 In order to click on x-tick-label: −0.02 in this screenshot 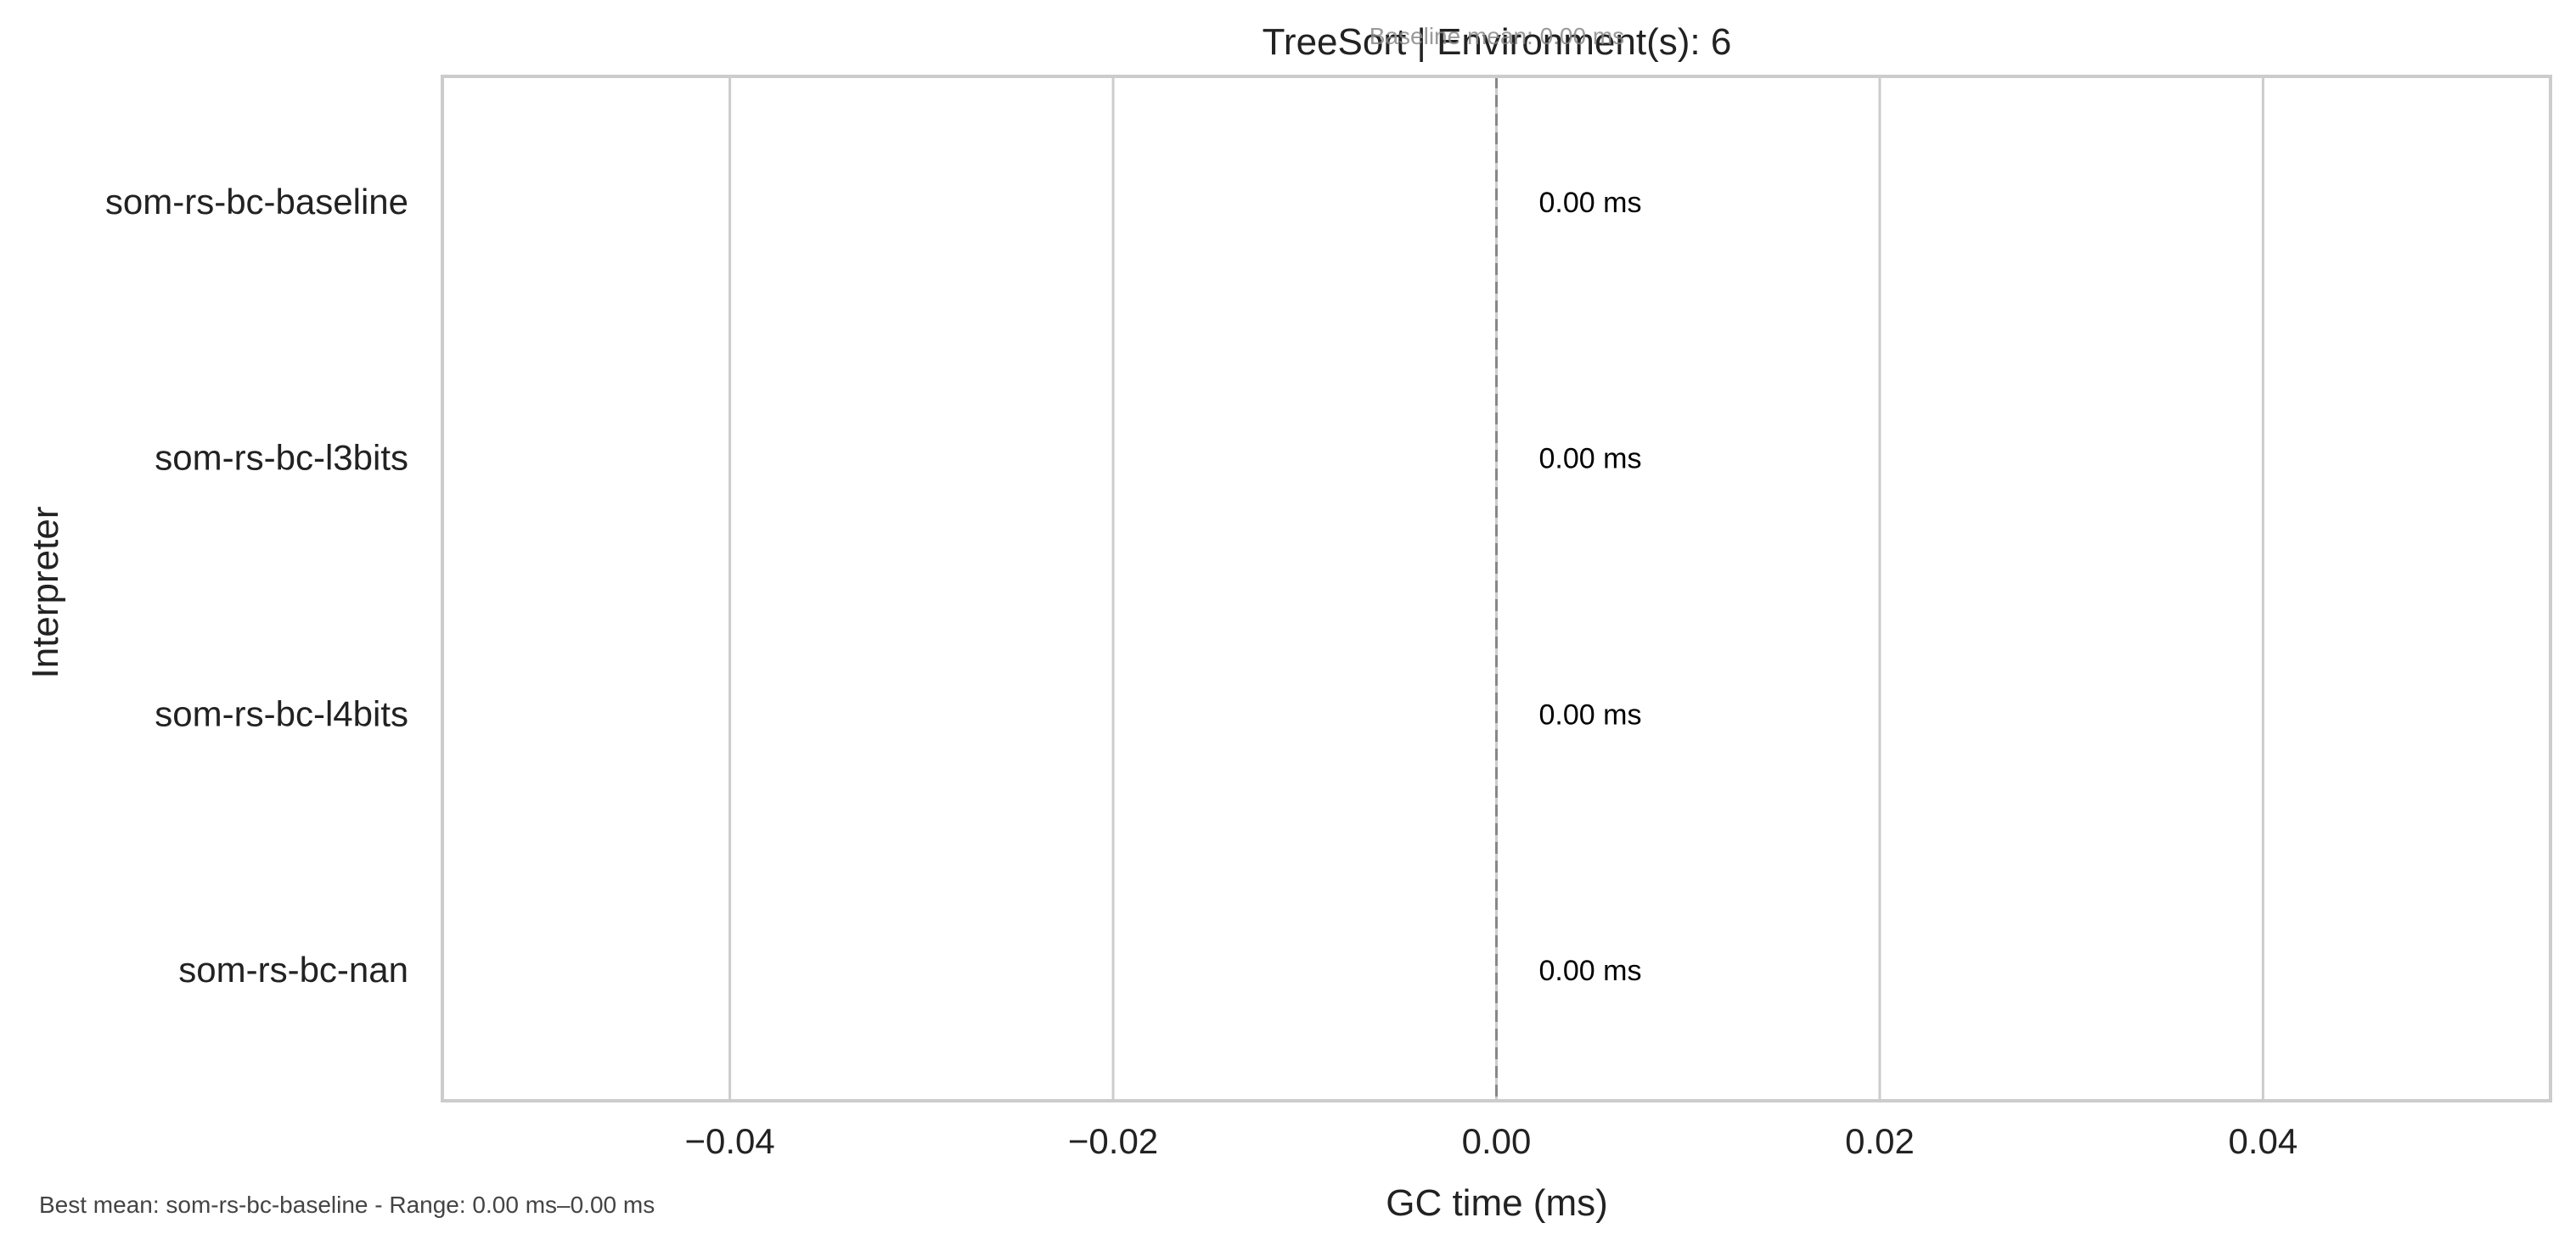, I will do `click(1113, 1141)`.